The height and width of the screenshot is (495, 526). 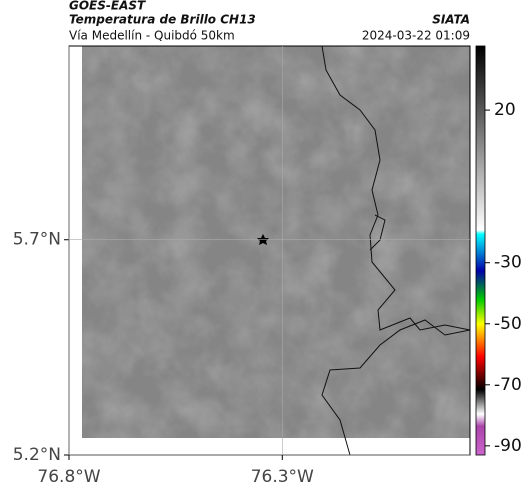 What do you see at coordinates (152, 36) in the screenshot?
I see `subtitle: Vía Medellín - Quibdó 50km` at bounding box center [152, 36].